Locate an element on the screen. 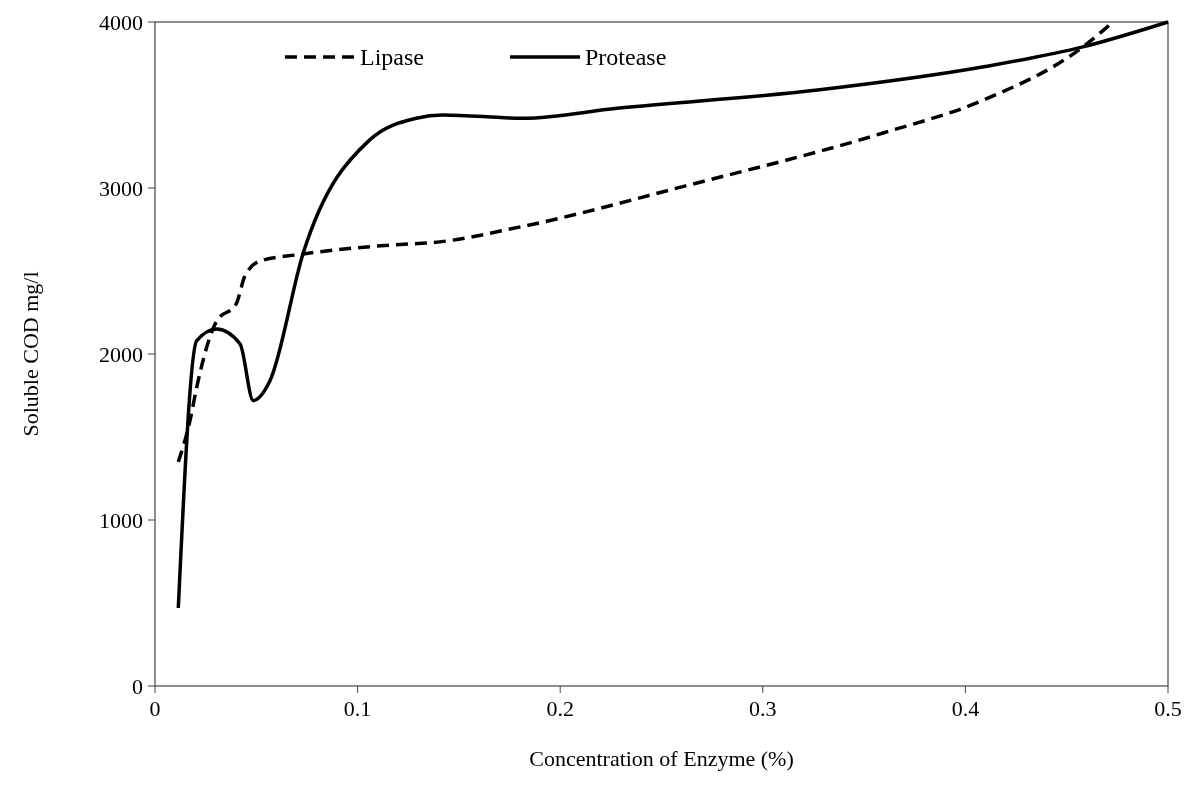 The height and width of the screenshot is (796, 1195). y-tick-label: 2000 is located at coordinates (121, 354).